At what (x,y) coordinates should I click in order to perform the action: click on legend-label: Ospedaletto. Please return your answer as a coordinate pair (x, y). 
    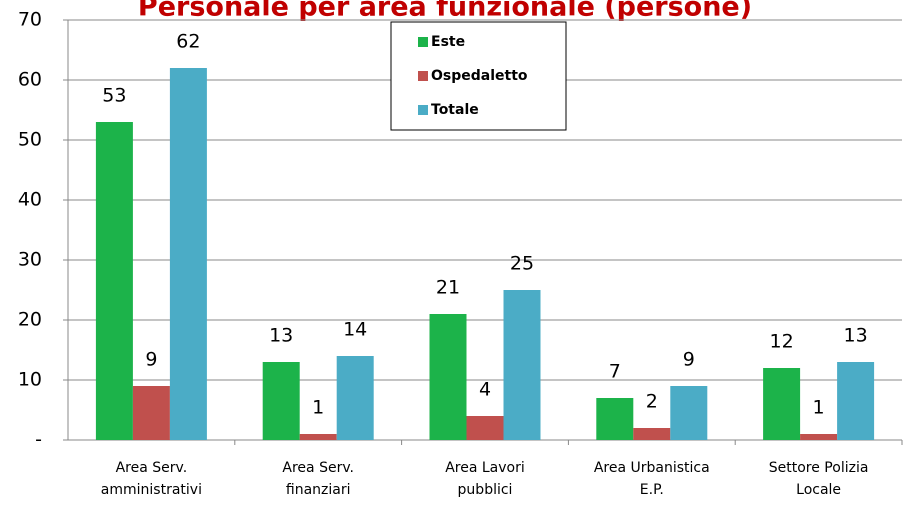
    Looking at the image, I should click on (479, 76).